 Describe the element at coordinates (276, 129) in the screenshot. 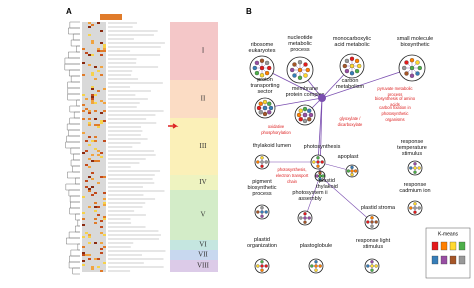

I see `annotation: oxidative phosphorylation` at that location.